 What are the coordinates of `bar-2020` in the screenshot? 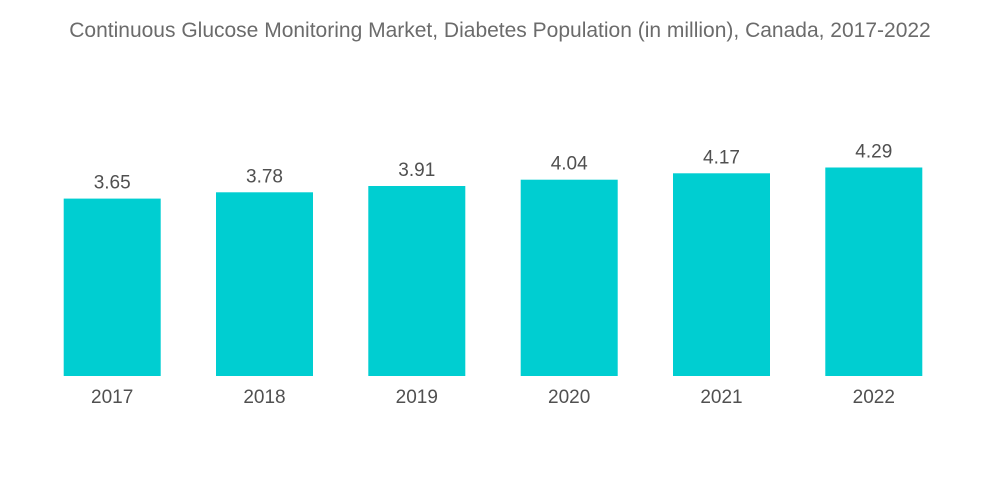 It's located at (569, 277).